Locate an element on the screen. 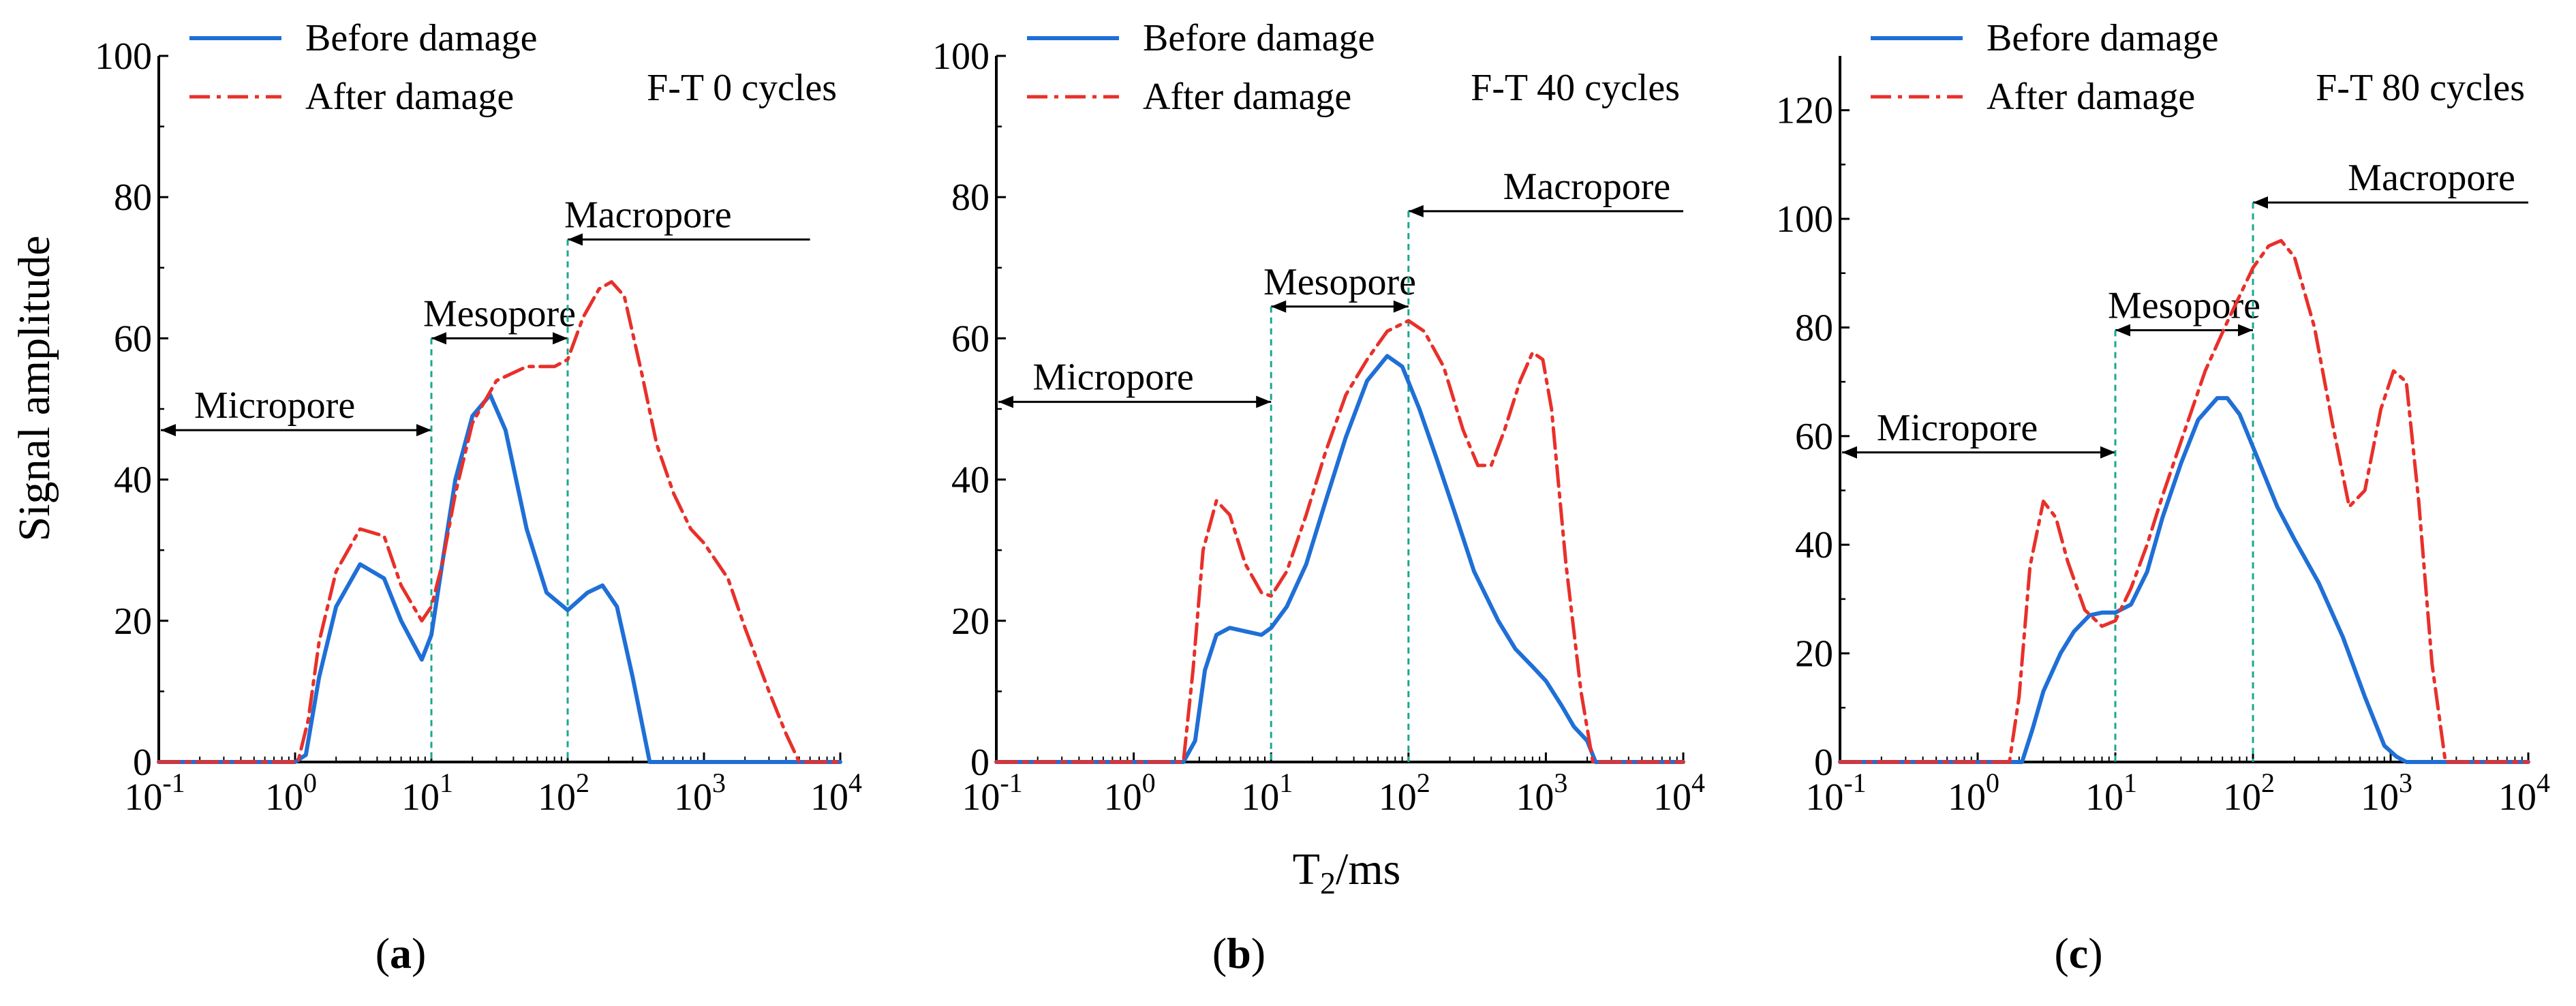 This screenshot has height=1006, width=2576. panel-letter: (c) is located at coordinates (2078, 953).